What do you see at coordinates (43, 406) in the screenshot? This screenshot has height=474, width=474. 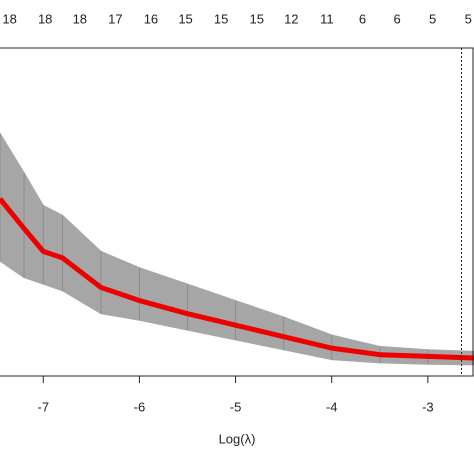 I see `x-tick-label: -7` at bounding box center [43, 406].